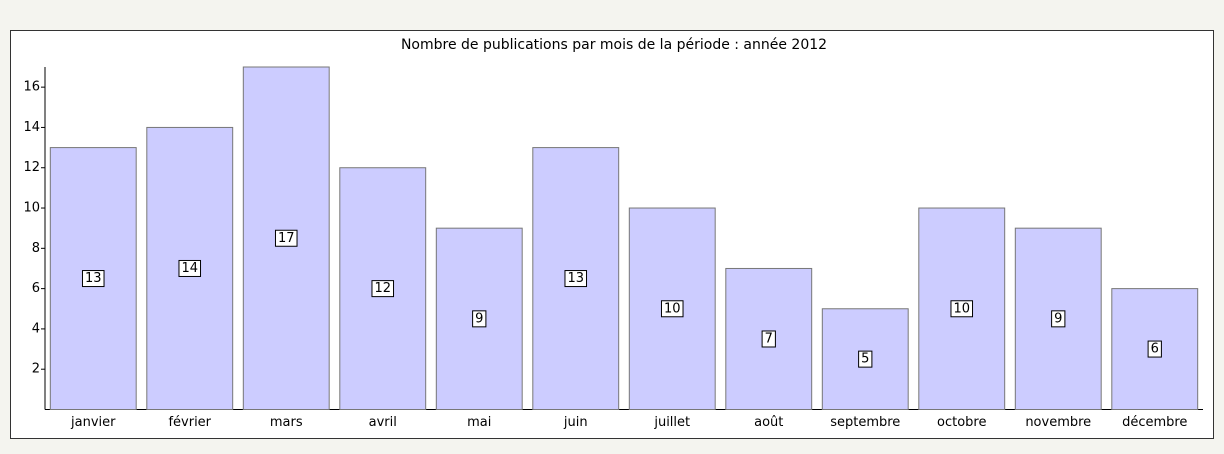 This screenshot has width=1224, height=454. I want to click on x-tick-label: mars, so click(286, 422).